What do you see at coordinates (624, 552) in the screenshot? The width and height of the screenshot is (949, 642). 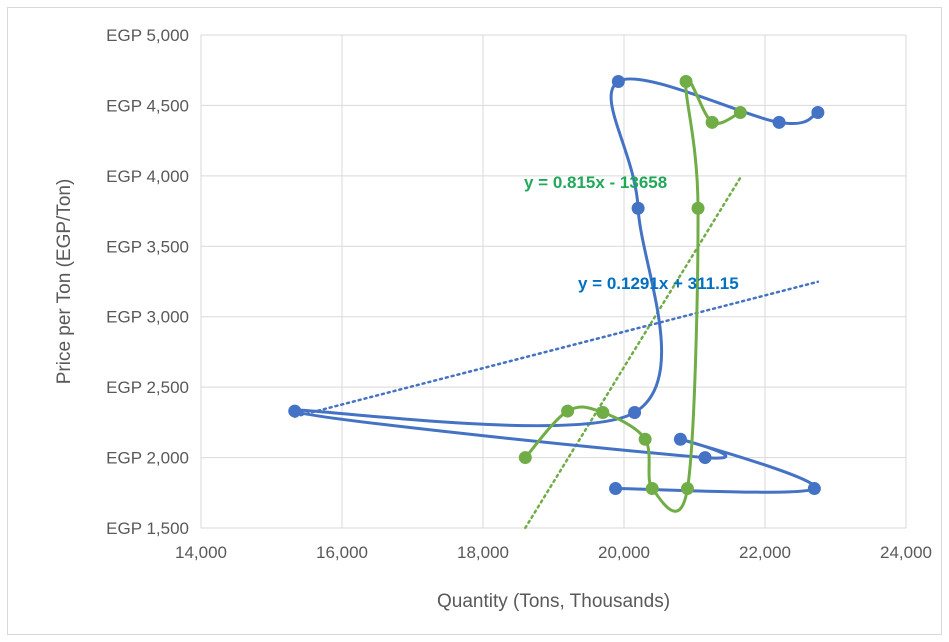 I see `x-tick-label: 20,000` at bounding box center [624, 552].